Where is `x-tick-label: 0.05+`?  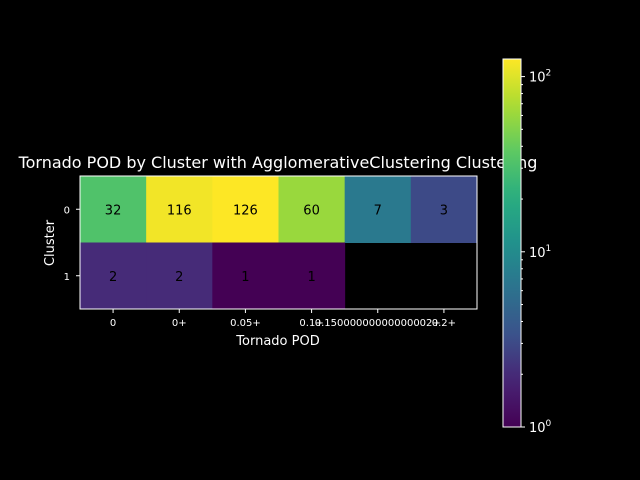 x-tick-label: 0.05+ is located at coordinates (245, 323).